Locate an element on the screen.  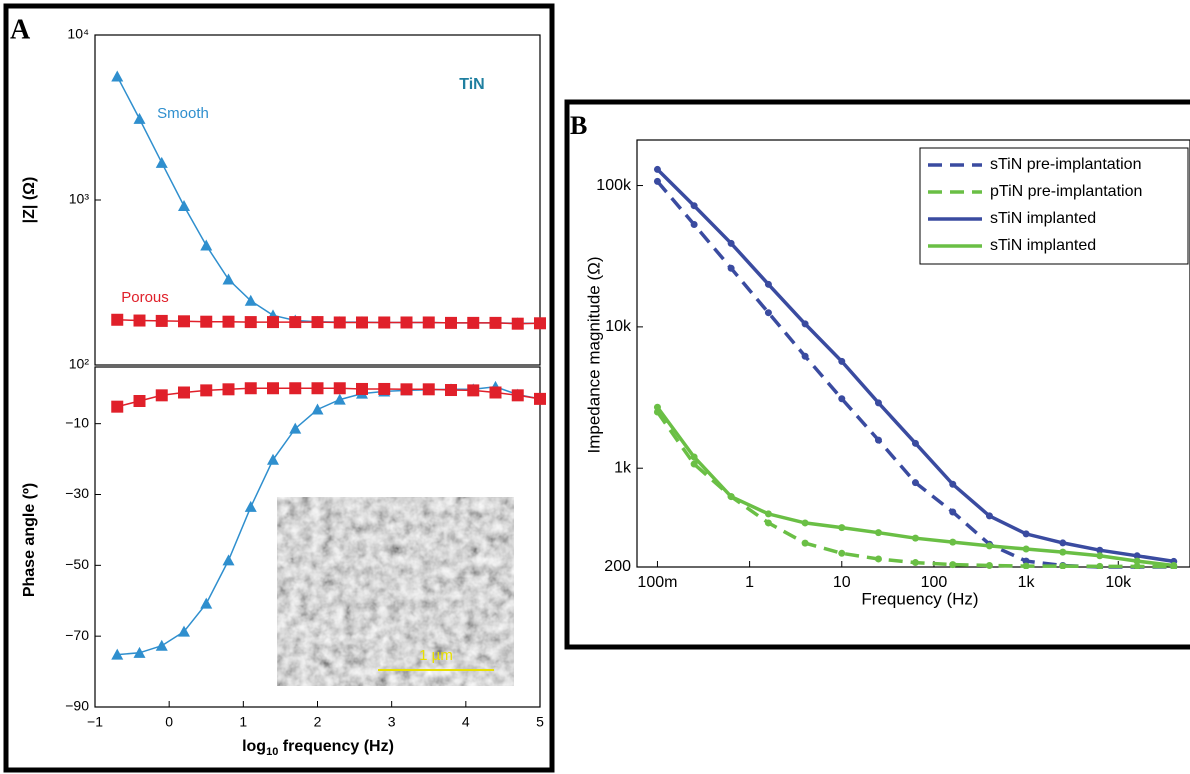
panel-label: A is located at coordinates (20, 29).